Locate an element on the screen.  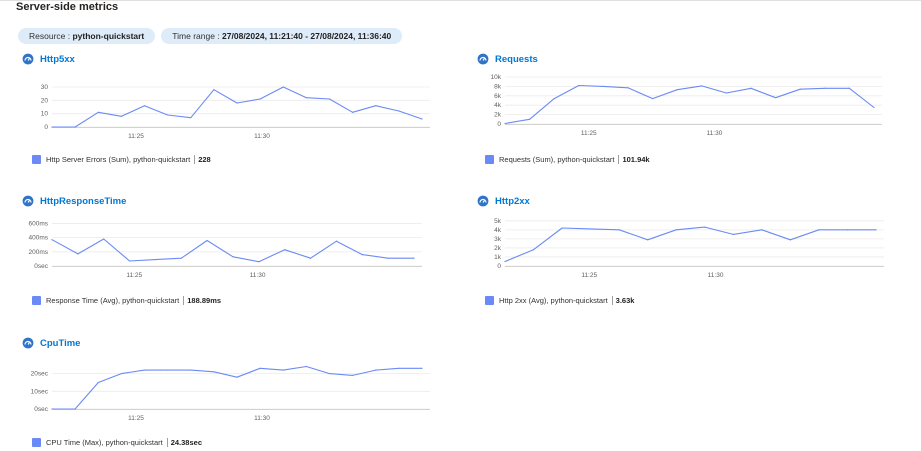
chart-plot: 0 1k 2k 3k 4k 5k 11:25 11:30 is located at coordinates (687, 242).